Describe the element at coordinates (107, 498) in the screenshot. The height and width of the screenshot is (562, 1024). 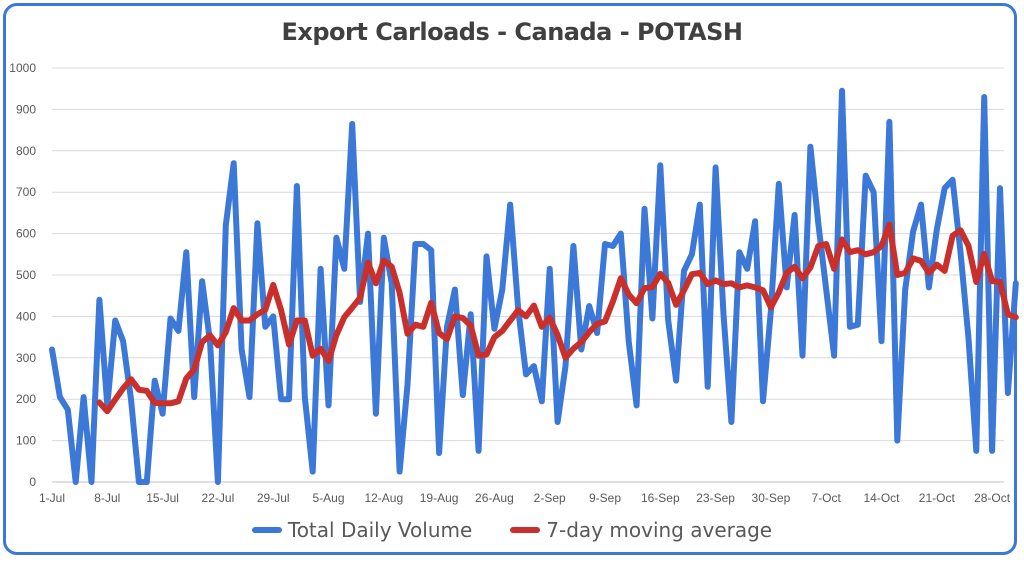
I see `x-tick-label: 8-Jul` at that location.